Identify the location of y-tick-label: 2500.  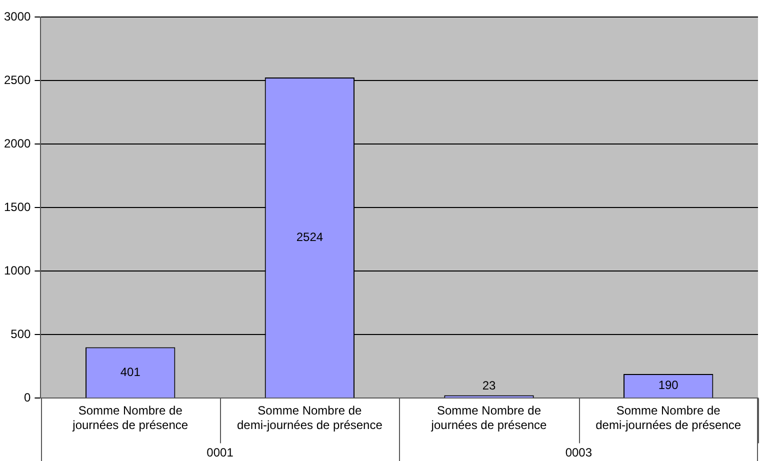
(18, 79).